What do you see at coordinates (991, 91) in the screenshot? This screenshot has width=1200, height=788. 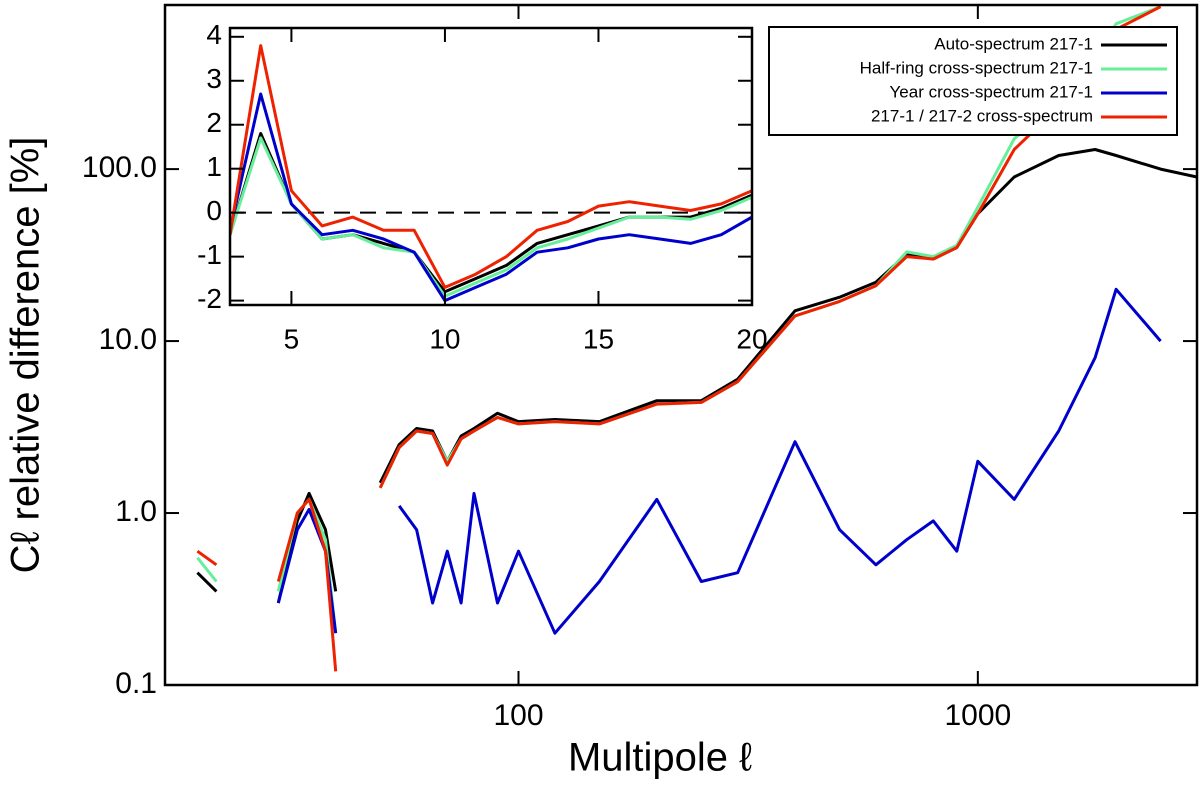 I see `legend-label: Year cross-spectrum 217-1` at bounding box center [991, 91].